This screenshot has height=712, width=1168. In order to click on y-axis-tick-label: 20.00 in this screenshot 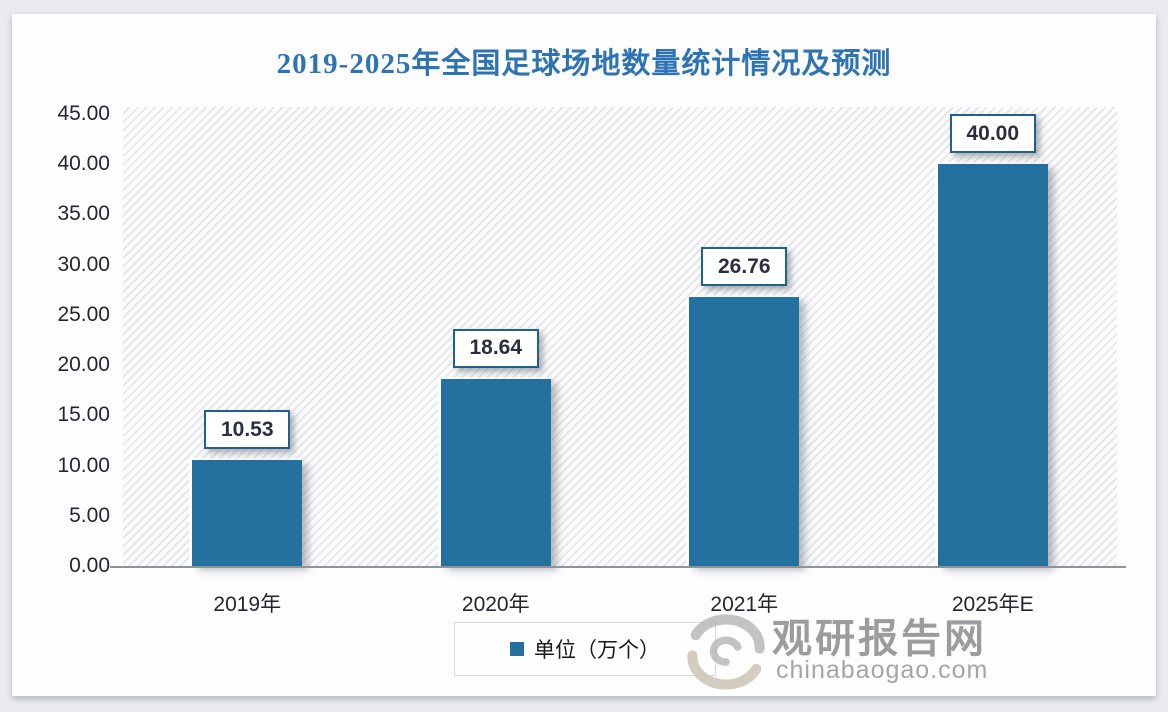, I will do `click(83, 365)`.